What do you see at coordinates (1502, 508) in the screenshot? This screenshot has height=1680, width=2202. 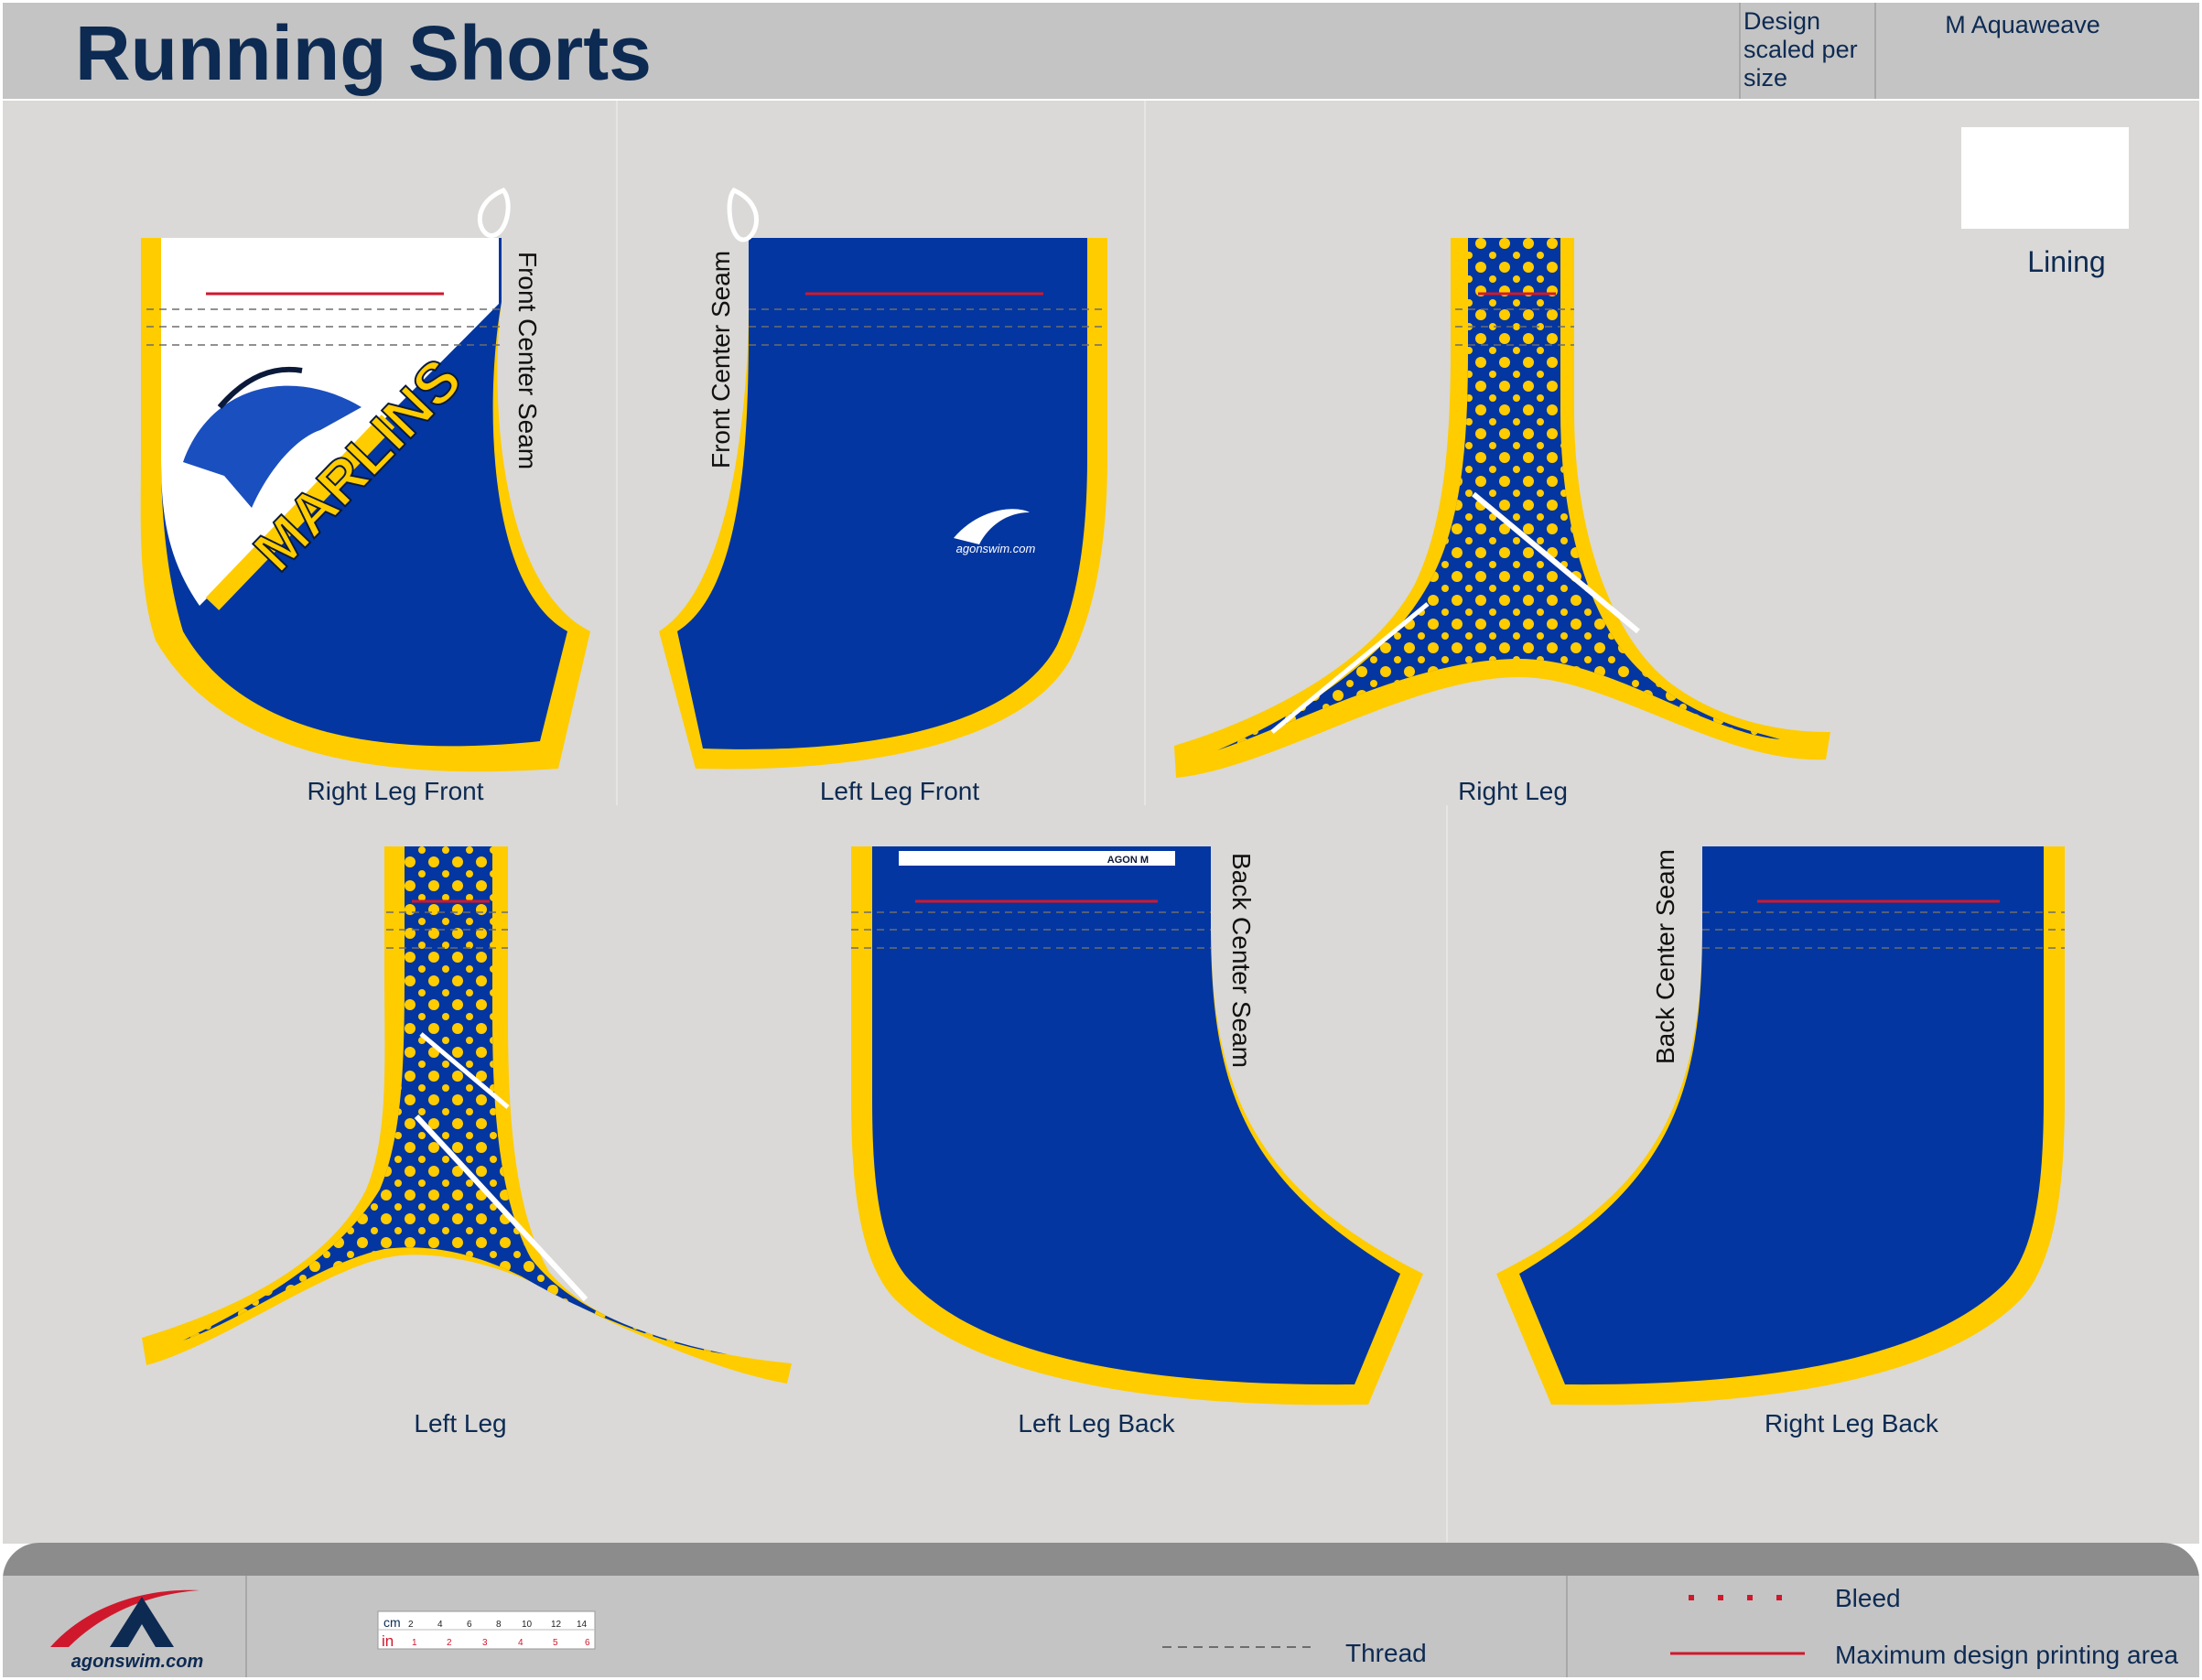 I see `right-leg-piece` at bounding box center [1502, 508].